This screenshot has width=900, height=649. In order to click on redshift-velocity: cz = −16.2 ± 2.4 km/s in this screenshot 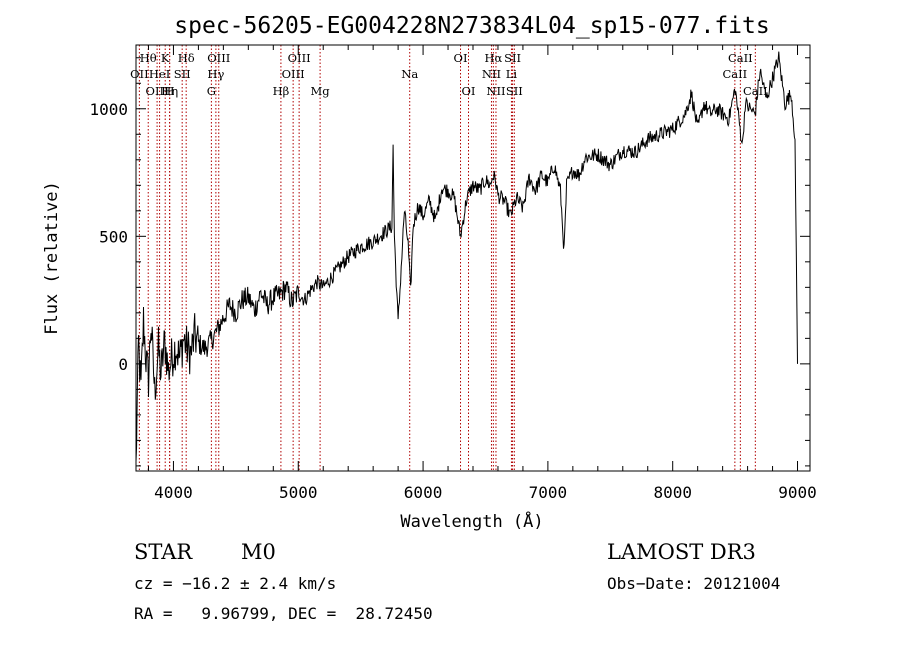, I will do `click(235, 583)`.